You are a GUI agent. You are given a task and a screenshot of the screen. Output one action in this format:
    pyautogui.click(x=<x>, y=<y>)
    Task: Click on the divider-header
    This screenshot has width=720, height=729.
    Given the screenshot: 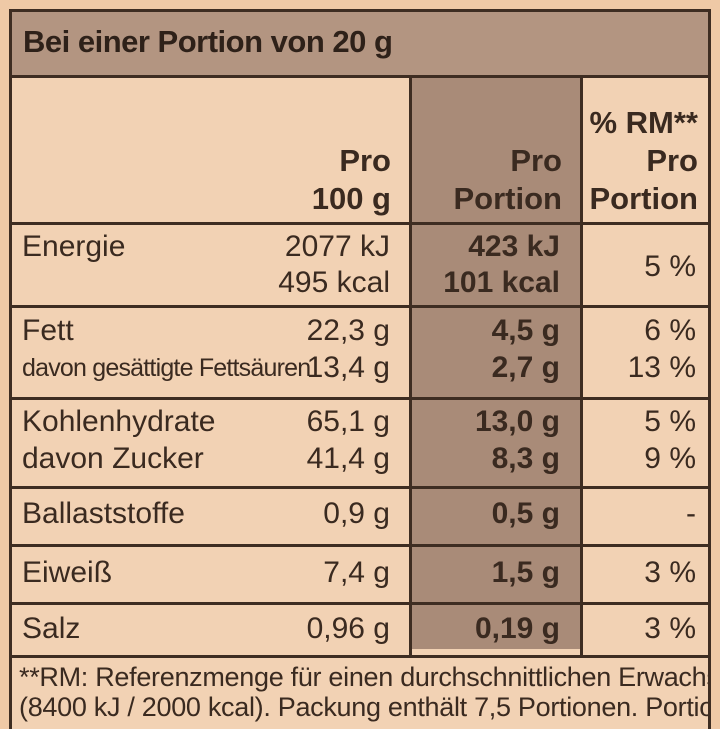 What is the action you would take?
    pyautogui.click(x=360, y=223)
    